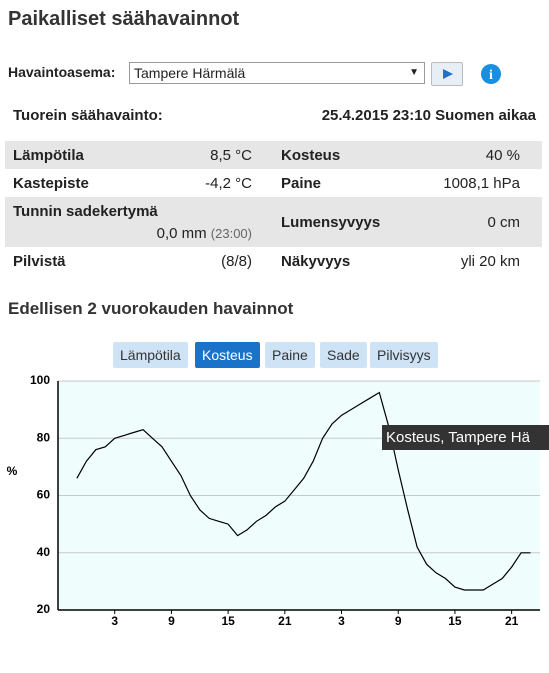 The width and height of the screenshot is (549, 673). What do you see at coordinates (404, 355) in the screenshot?
I see `tab: Pilvisyys` at bounding box center [404, 355].